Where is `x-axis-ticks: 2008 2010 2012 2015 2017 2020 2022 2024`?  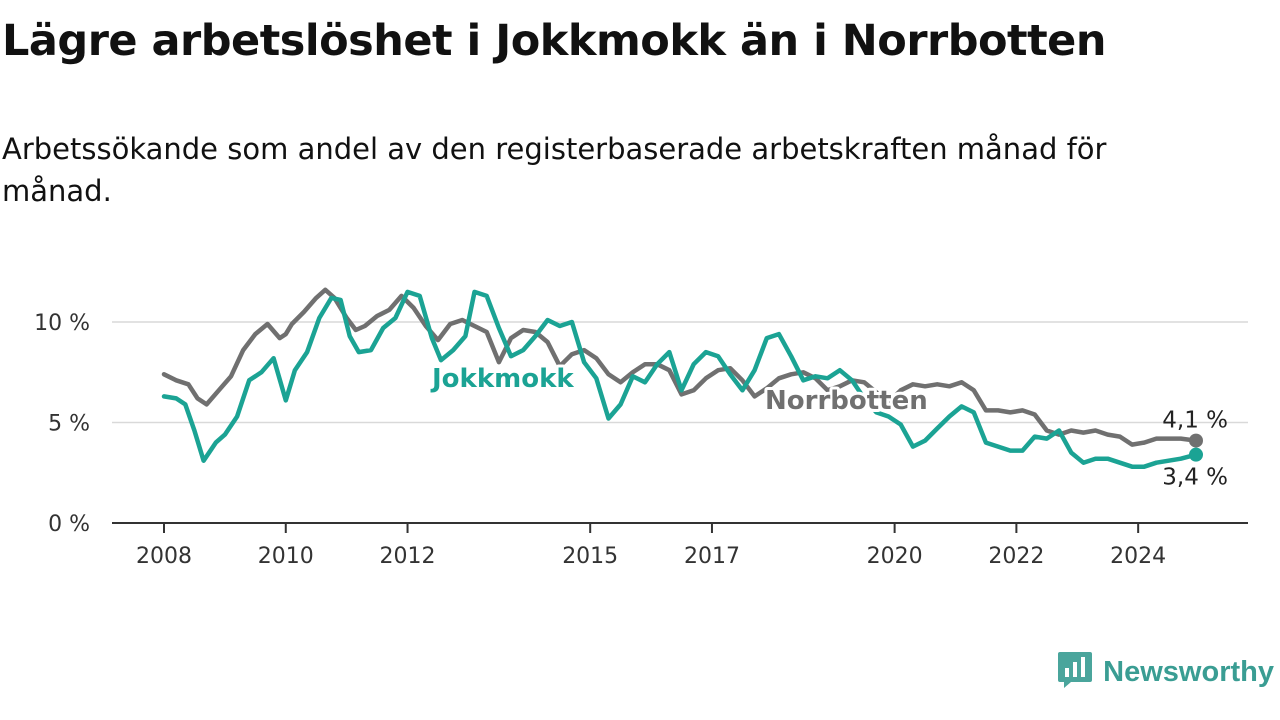
x-axis-ticks: 2008 2010 2012 2015 2017 2020 2022 2024 is located at coordinates (651, 546).